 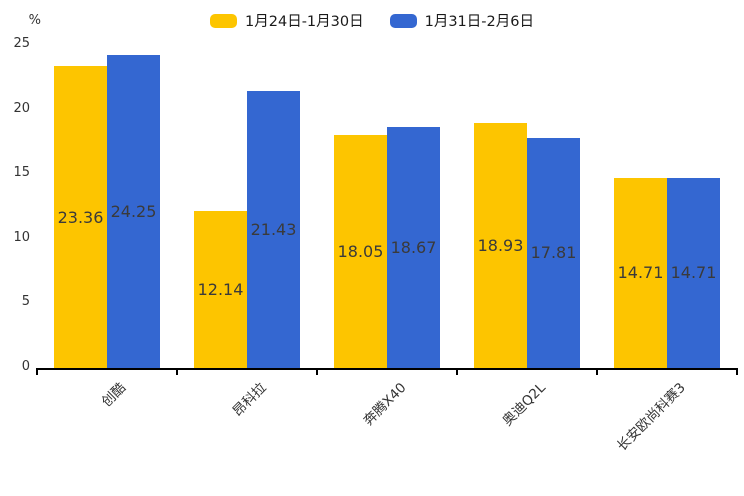 What do you see at coordinates (25, 302) in the screenshot?
I see `y-tick-label: 5` at bounding box center [25, 302].